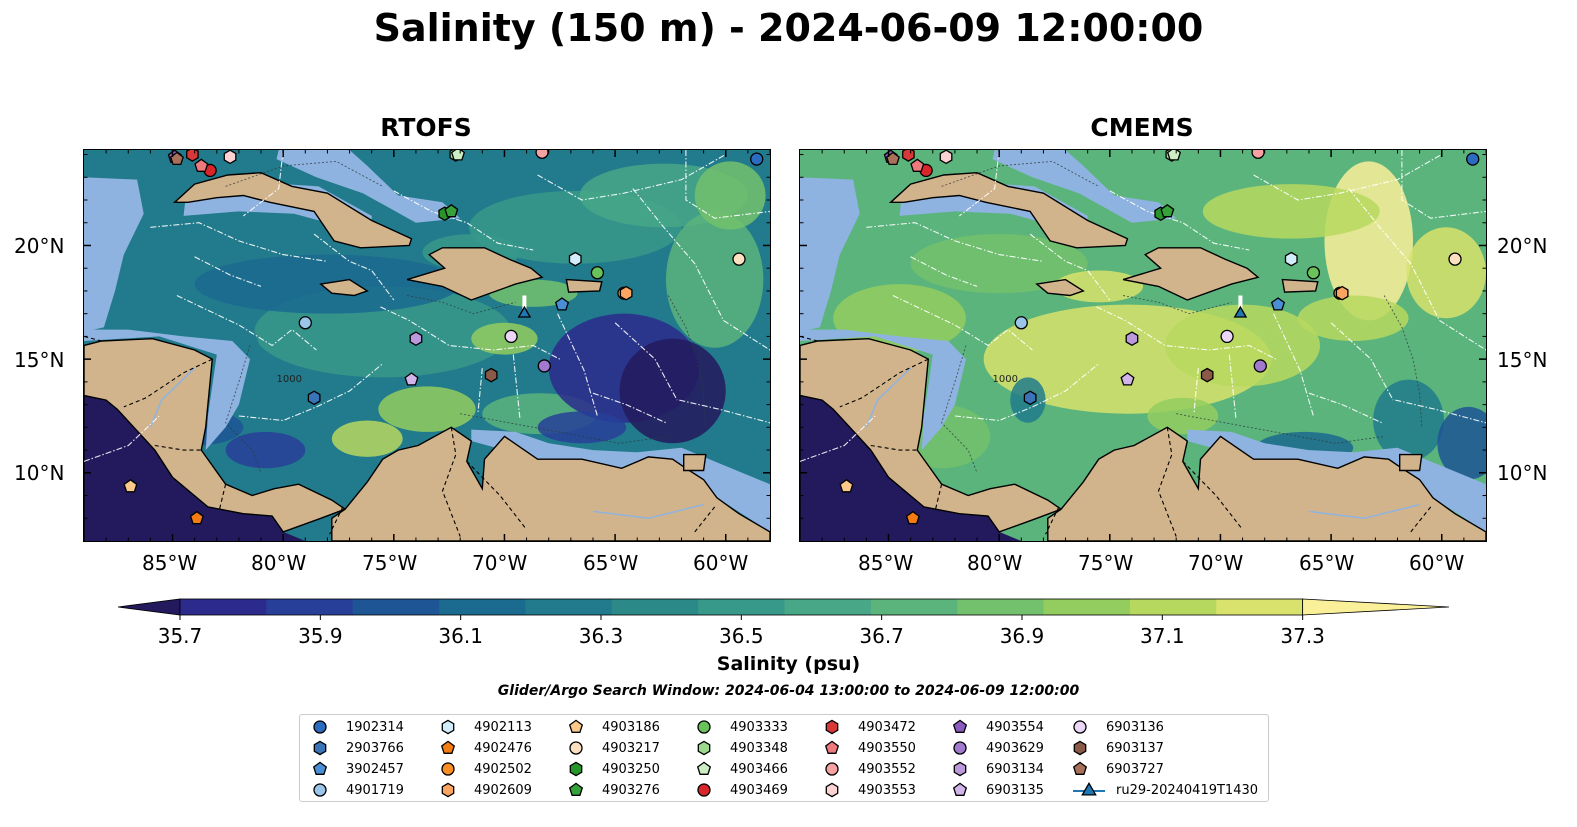  What do you see at coordinates (695, 462) in the screenshot?
I see `land-trinidad` at bounding box center [695, 462].